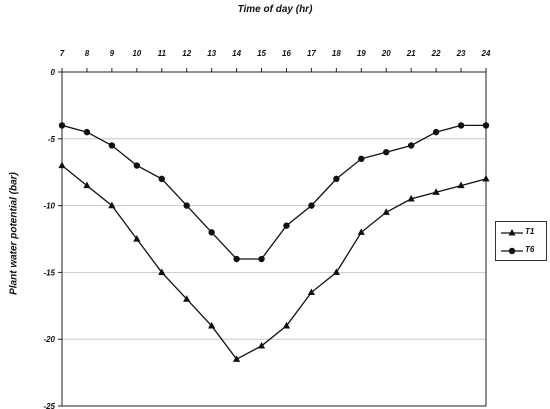  I want to click on legend: T1 T6, so click(521, 241).